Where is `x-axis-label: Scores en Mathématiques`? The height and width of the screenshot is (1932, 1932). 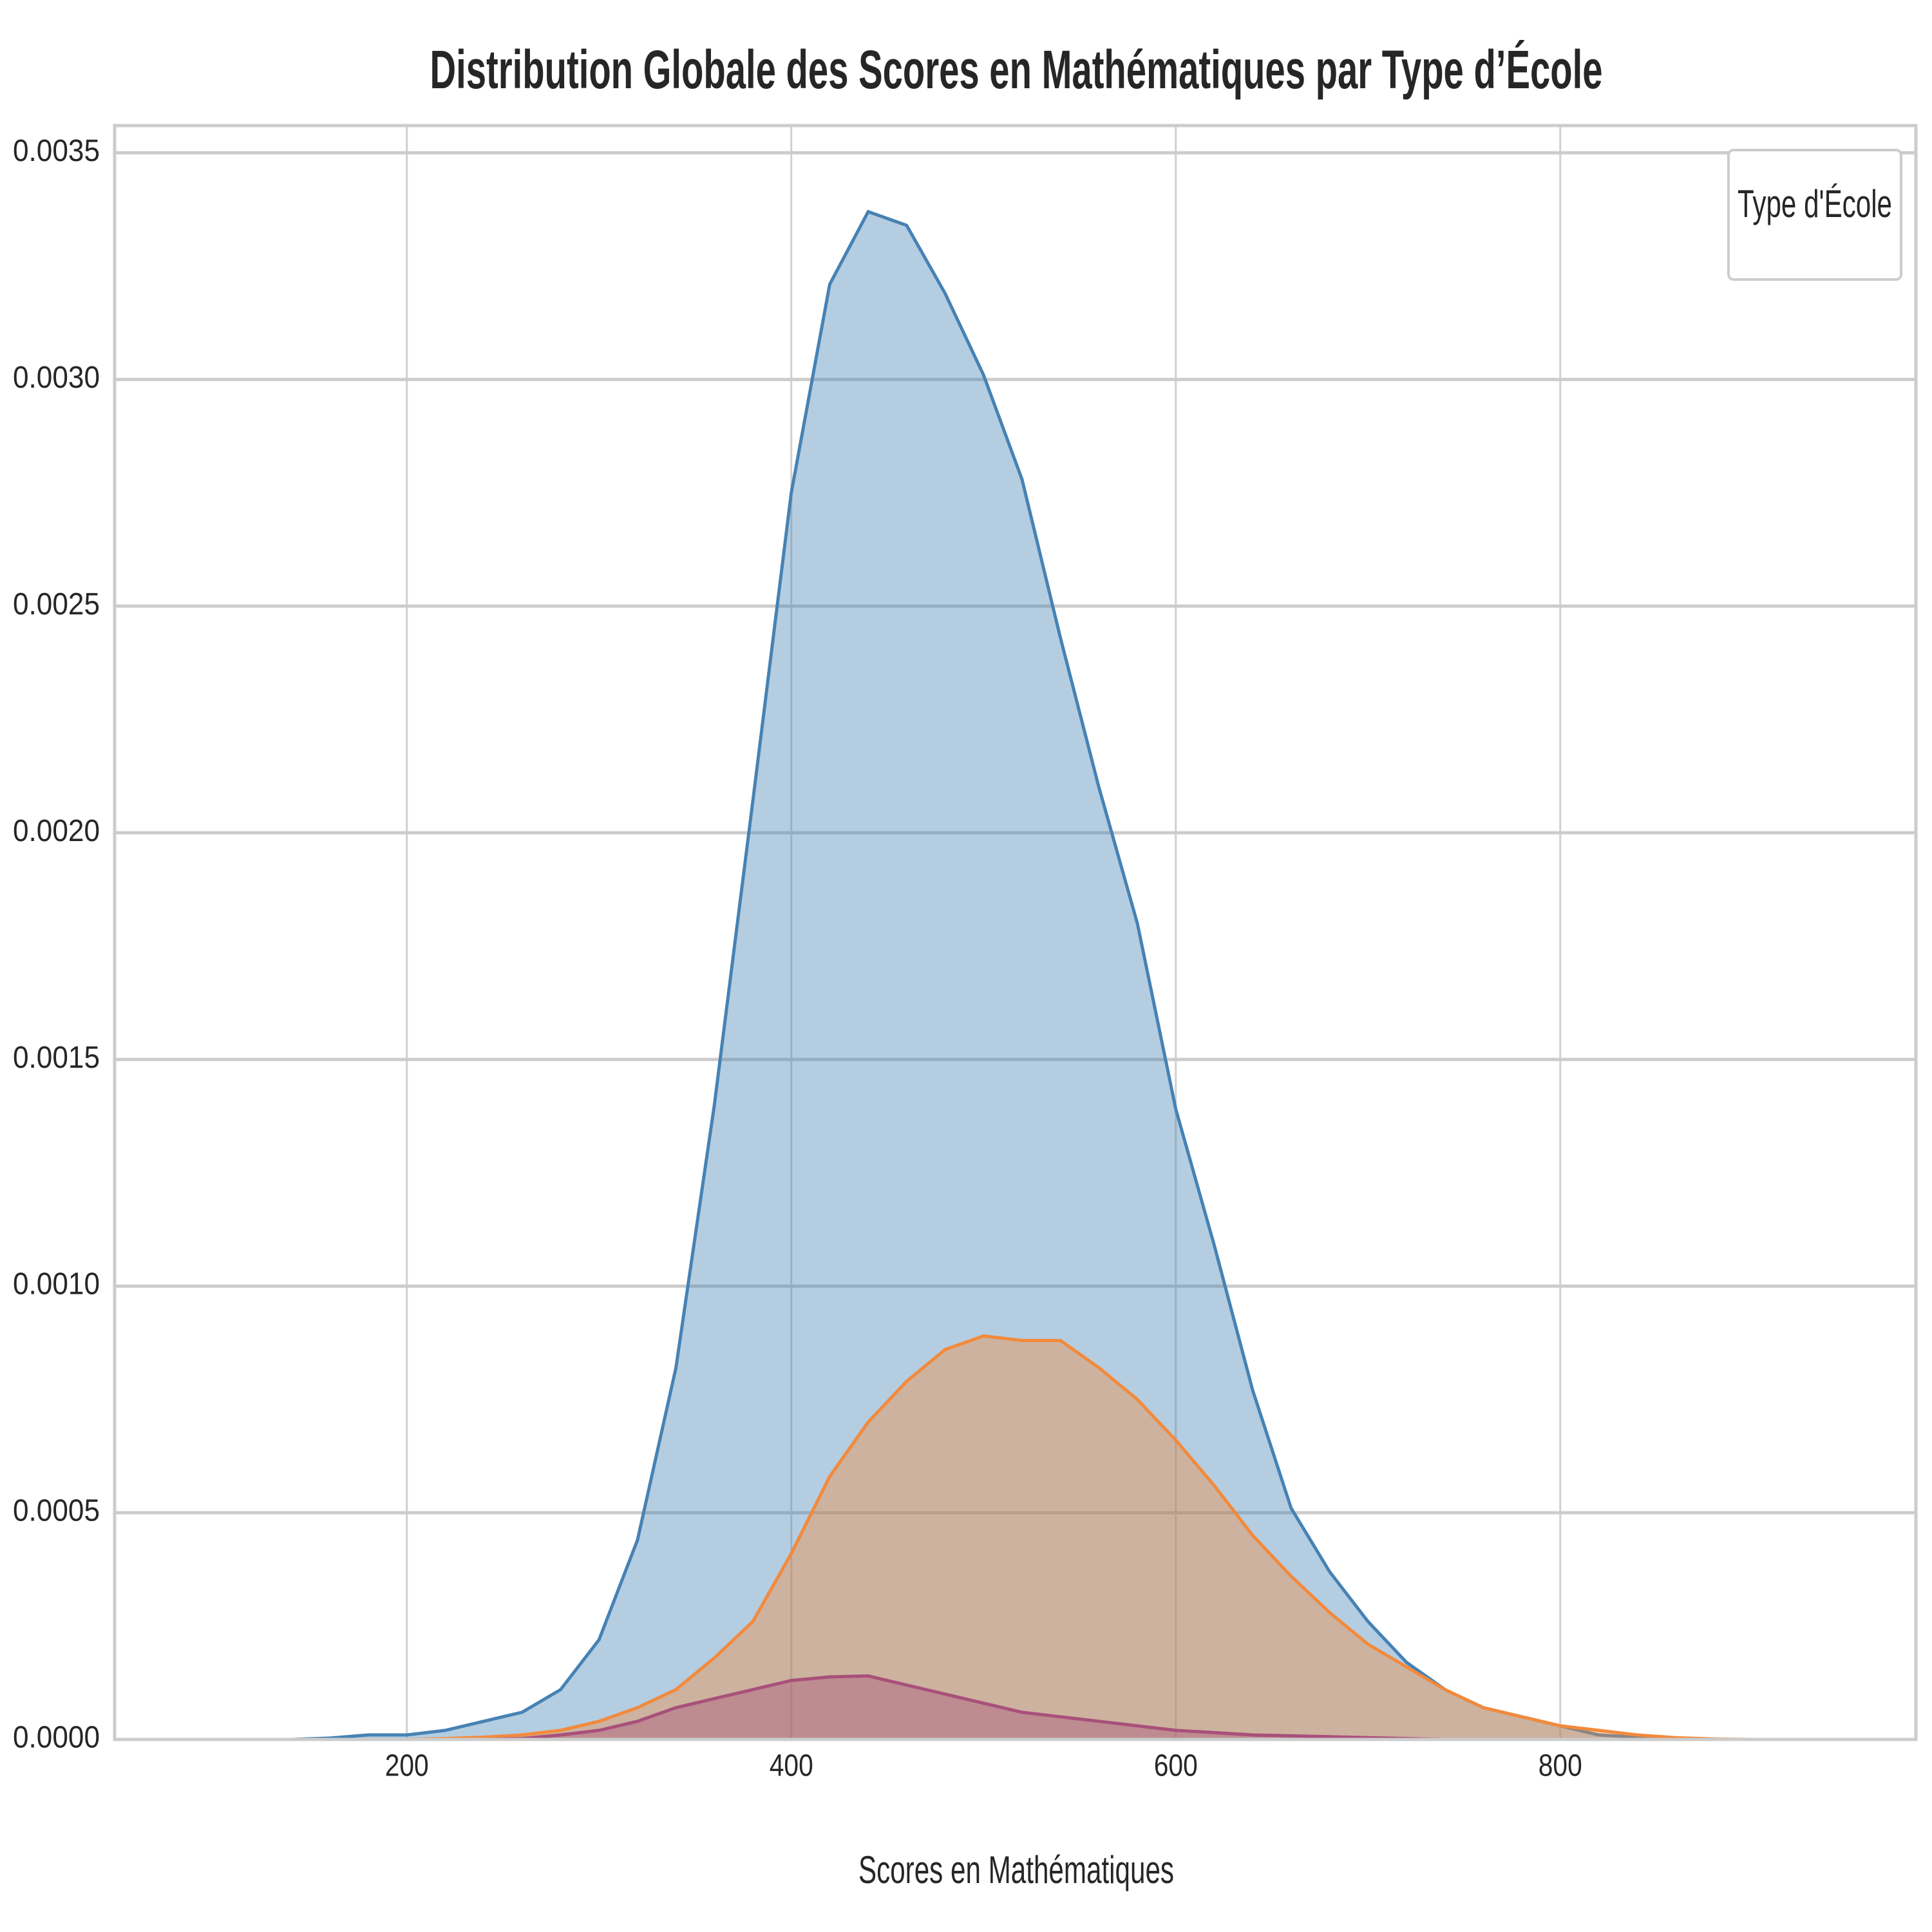
x-axis-label: Scores en Mathématiques is located at coordinates (1016, 1869).